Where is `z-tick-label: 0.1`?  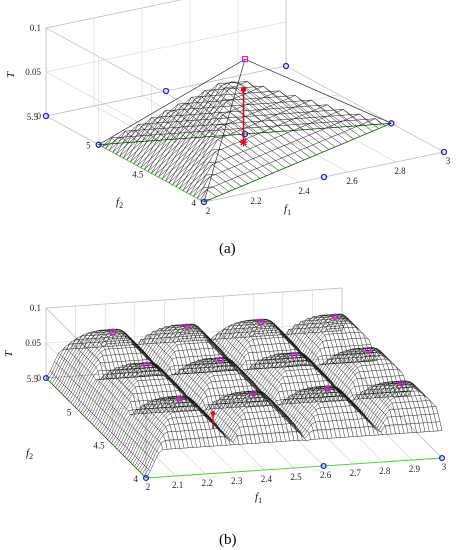
z-tick-label: 0.1 is located at coordinates (35, 308).